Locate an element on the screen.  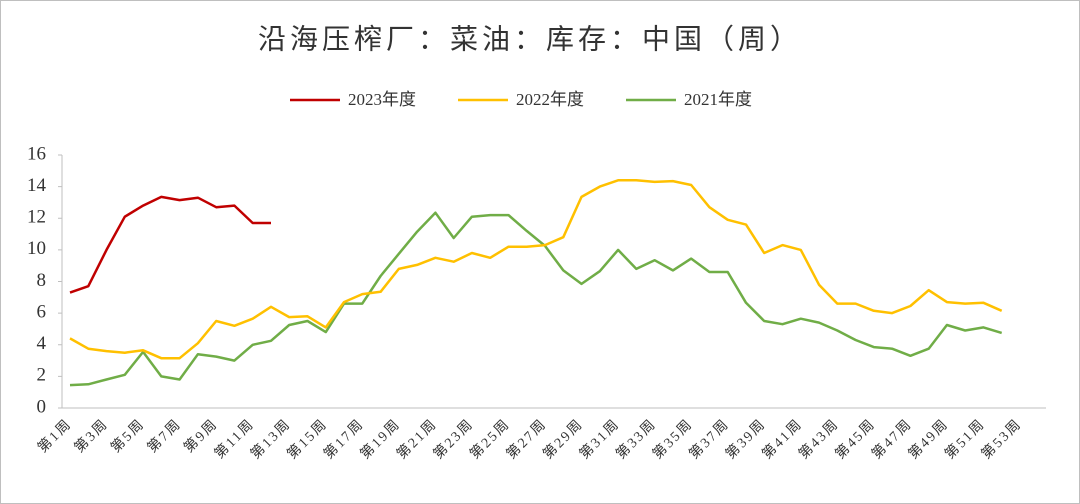
series-line is located at coordinates (170, 244).